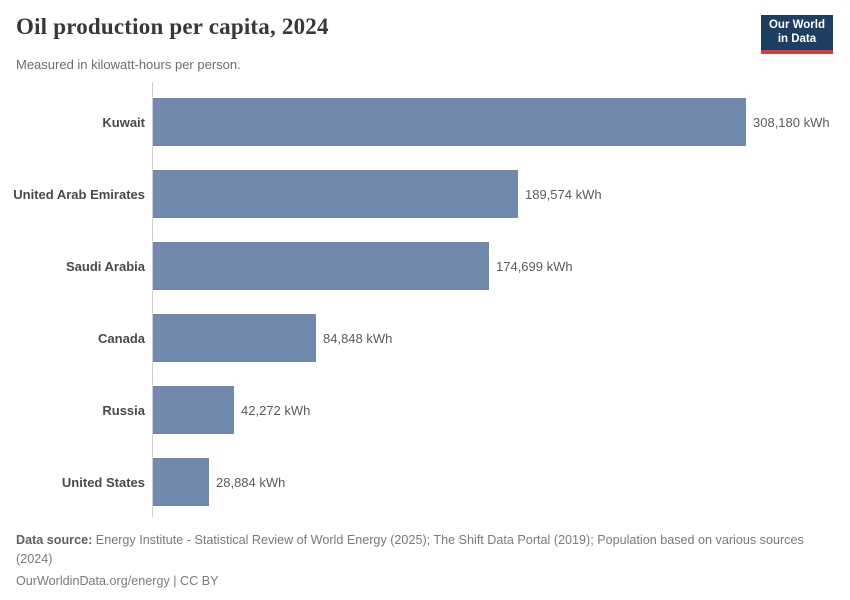 This screenshot has width=850, height=600. Describe the element at coordinates (123, 122) in the screenshot. I see `category-label: Kuwait` at that location.